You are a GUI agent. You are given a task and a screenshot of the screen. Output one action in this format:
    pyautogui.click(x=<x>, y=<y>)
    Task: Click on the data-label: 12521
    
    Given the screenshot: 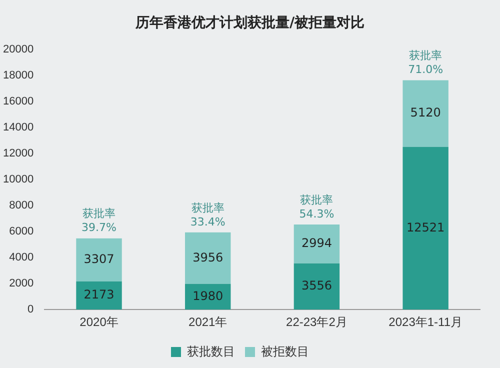 What is the action you would take?
    pyautogui.click(x=425, y=227)
    